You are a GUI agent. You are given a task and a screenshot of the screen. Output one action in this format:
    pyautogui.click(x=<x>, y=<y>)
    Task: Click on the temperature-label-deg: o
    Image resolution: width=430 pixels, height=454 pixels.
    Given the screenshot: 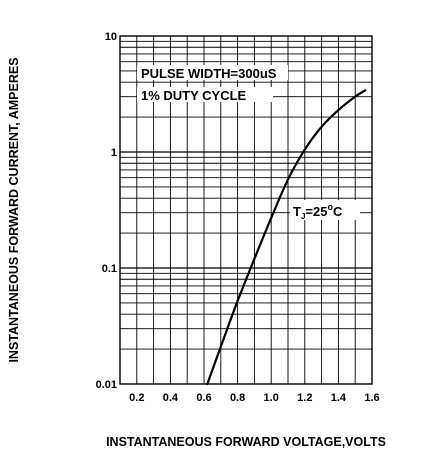 What is the action you would take?
    pyautogui.click(x=330, y=207)
    